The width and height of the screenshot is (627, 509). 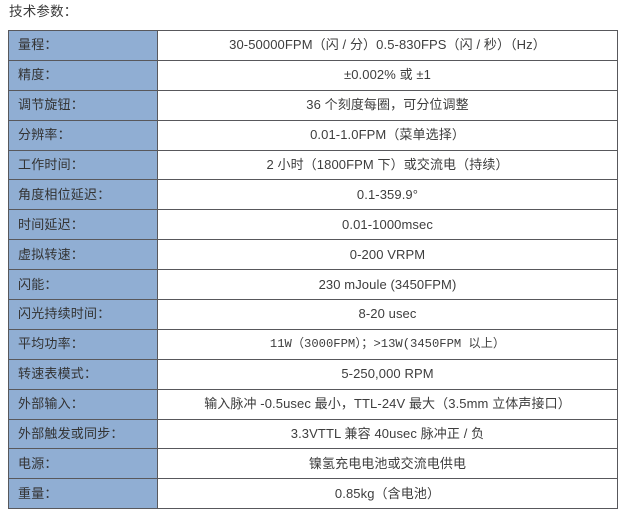 I want to click on spec-label-cell: 重量：, so click(x=83, y=493).